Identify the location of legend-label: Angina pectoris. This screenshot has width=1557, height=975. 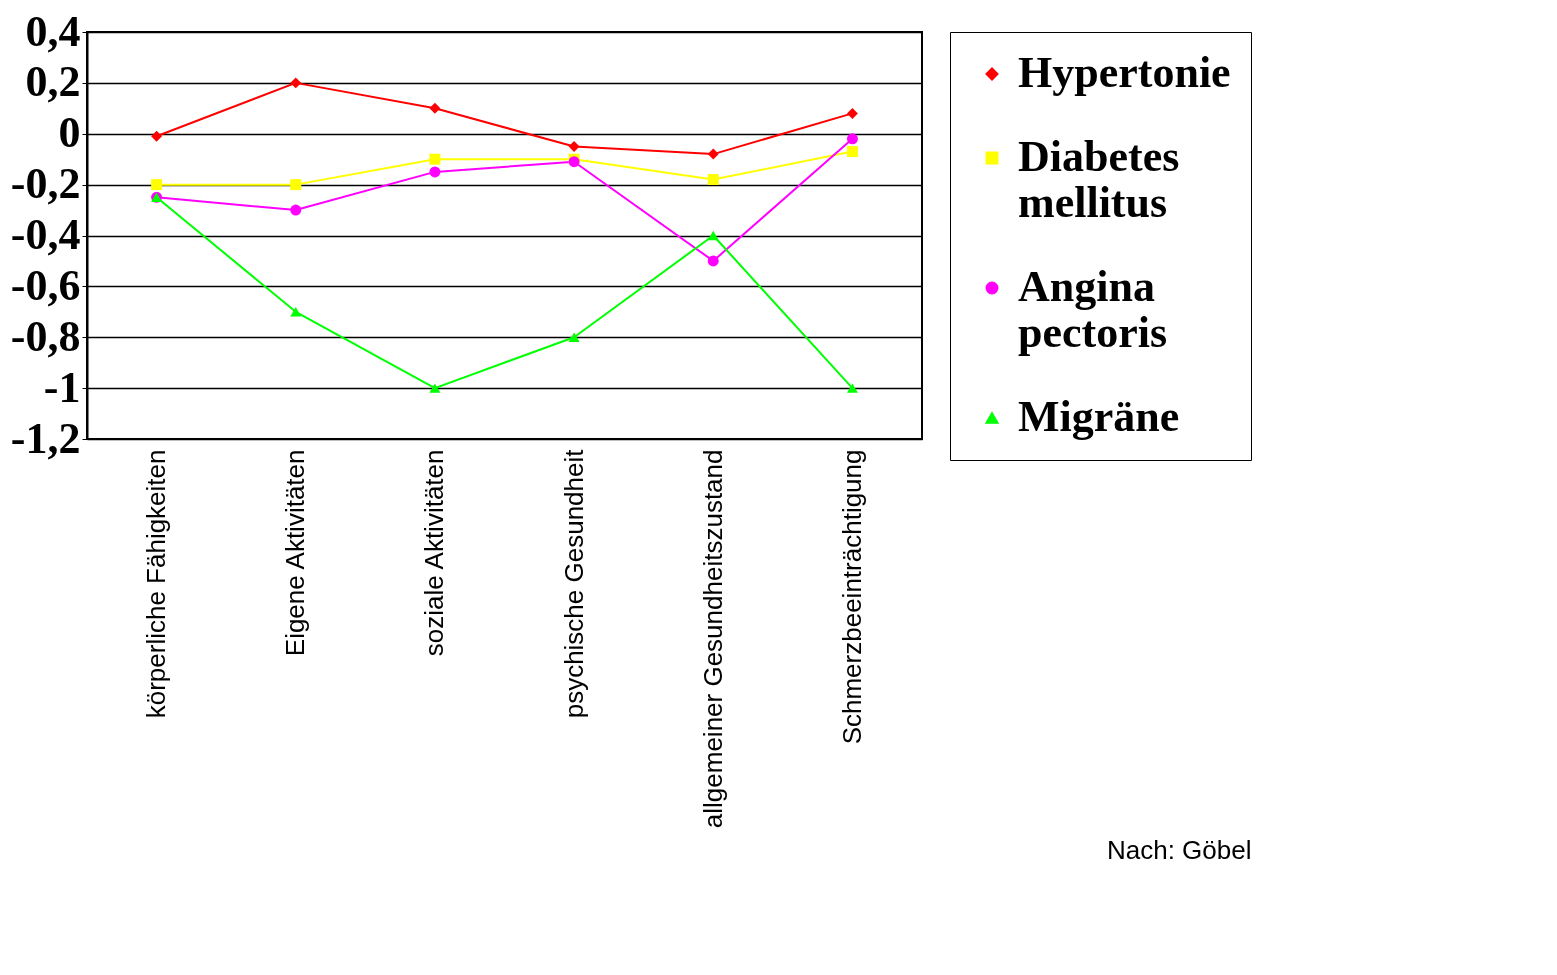
(1093, 309).